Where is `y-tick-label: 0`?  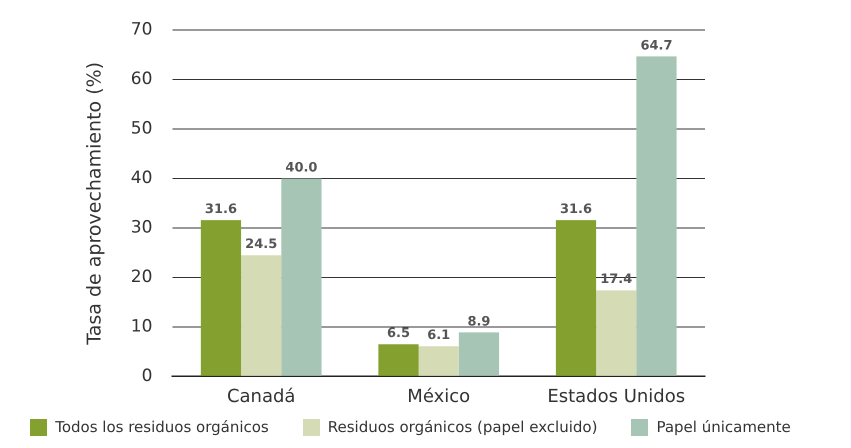 y-tick-label: 0 is located at coordinates (147, 376).